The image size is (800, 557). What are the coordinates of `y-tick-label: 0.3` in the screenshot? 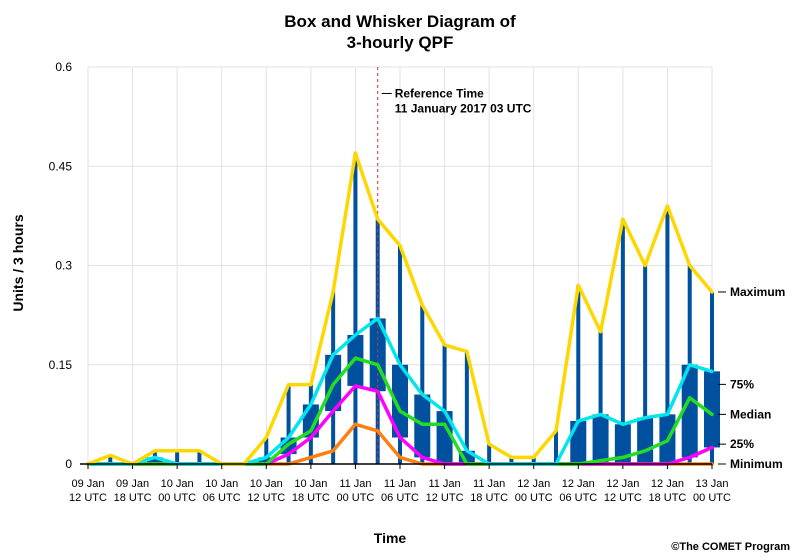 It's located at (63, 266).